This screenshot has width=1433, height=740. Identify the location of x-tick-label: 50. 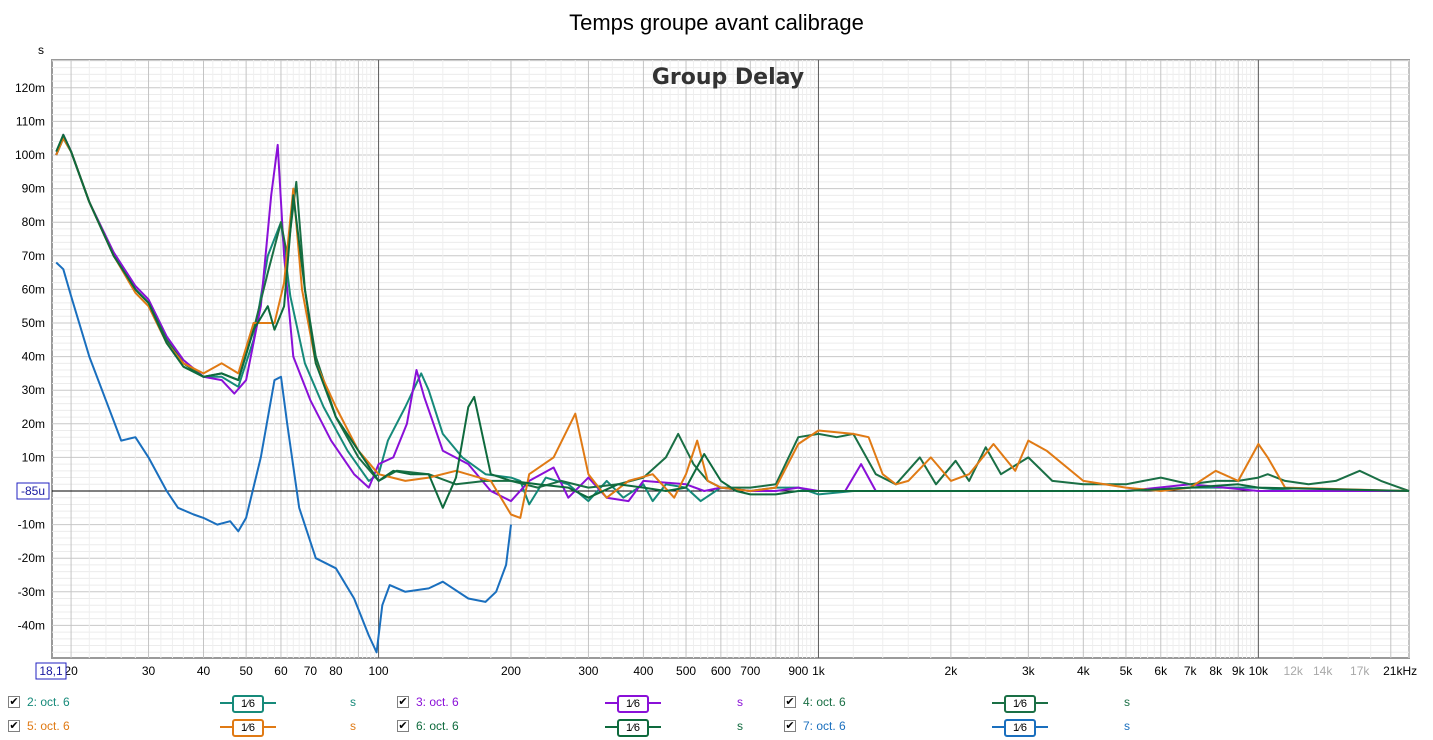
(246, 671).